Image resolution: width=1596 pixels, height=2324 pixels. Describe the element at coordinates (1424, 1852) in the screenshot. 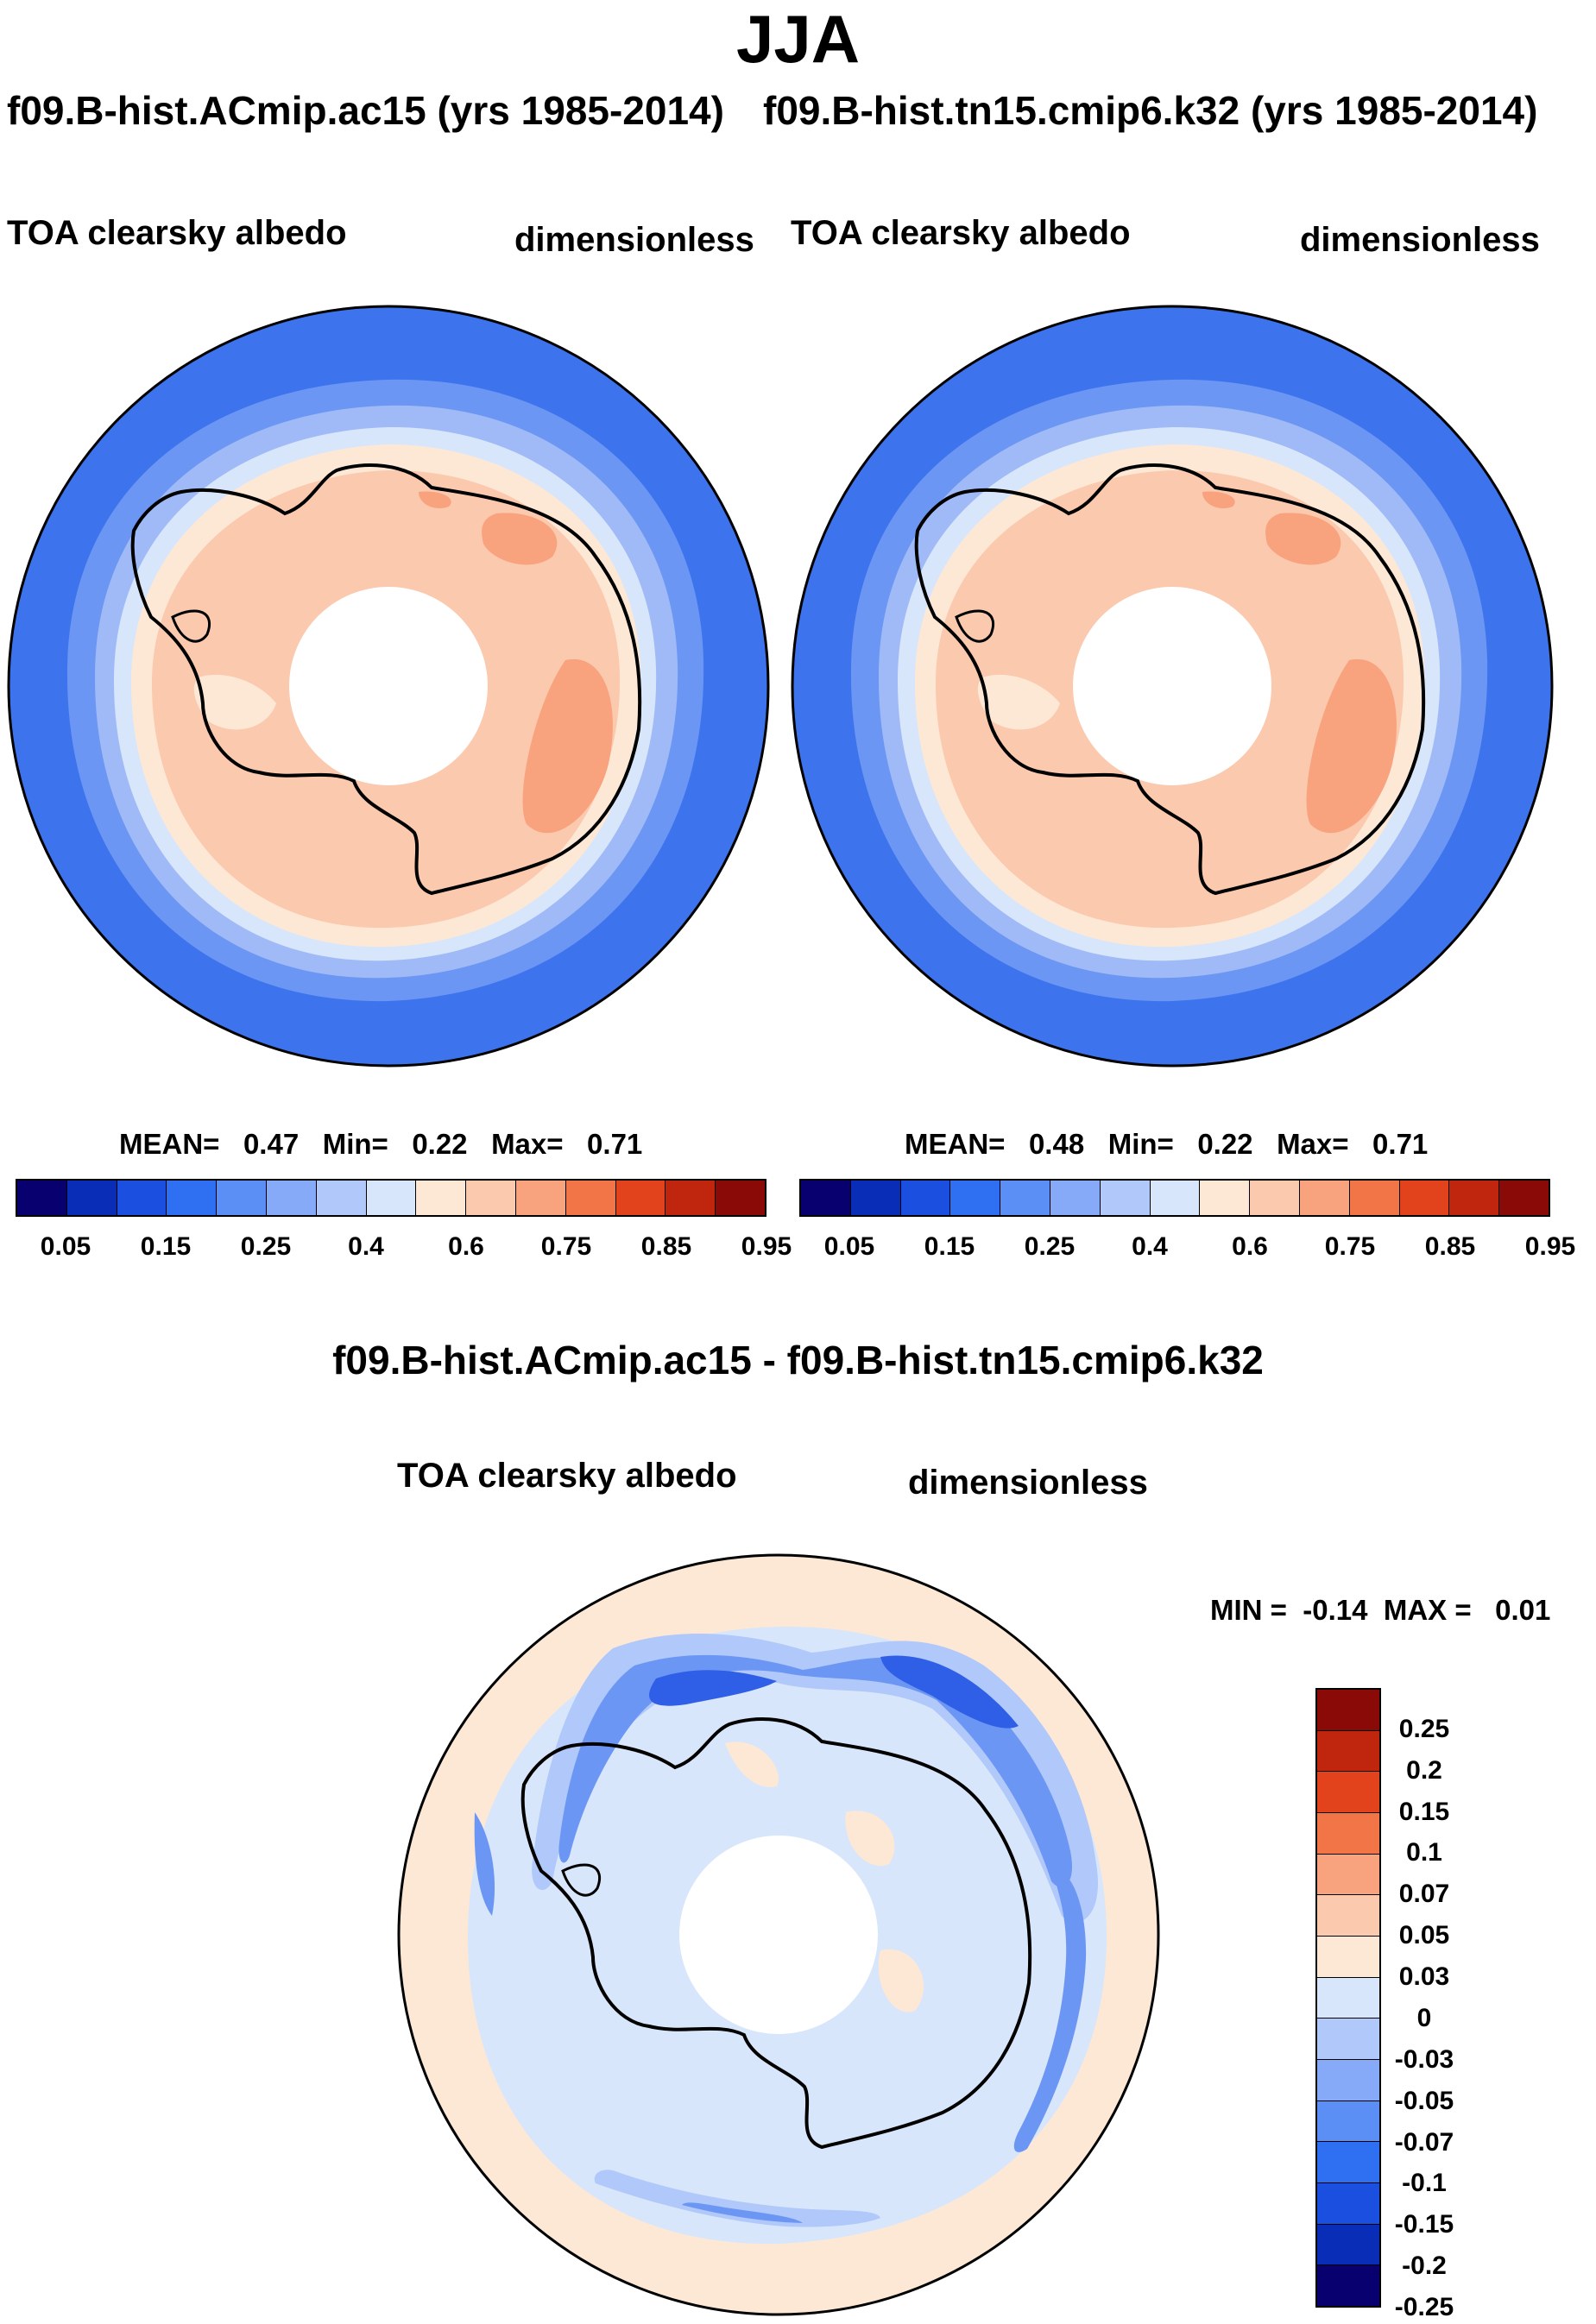

I see `colorbar-tick-label: 0.1` at that location.